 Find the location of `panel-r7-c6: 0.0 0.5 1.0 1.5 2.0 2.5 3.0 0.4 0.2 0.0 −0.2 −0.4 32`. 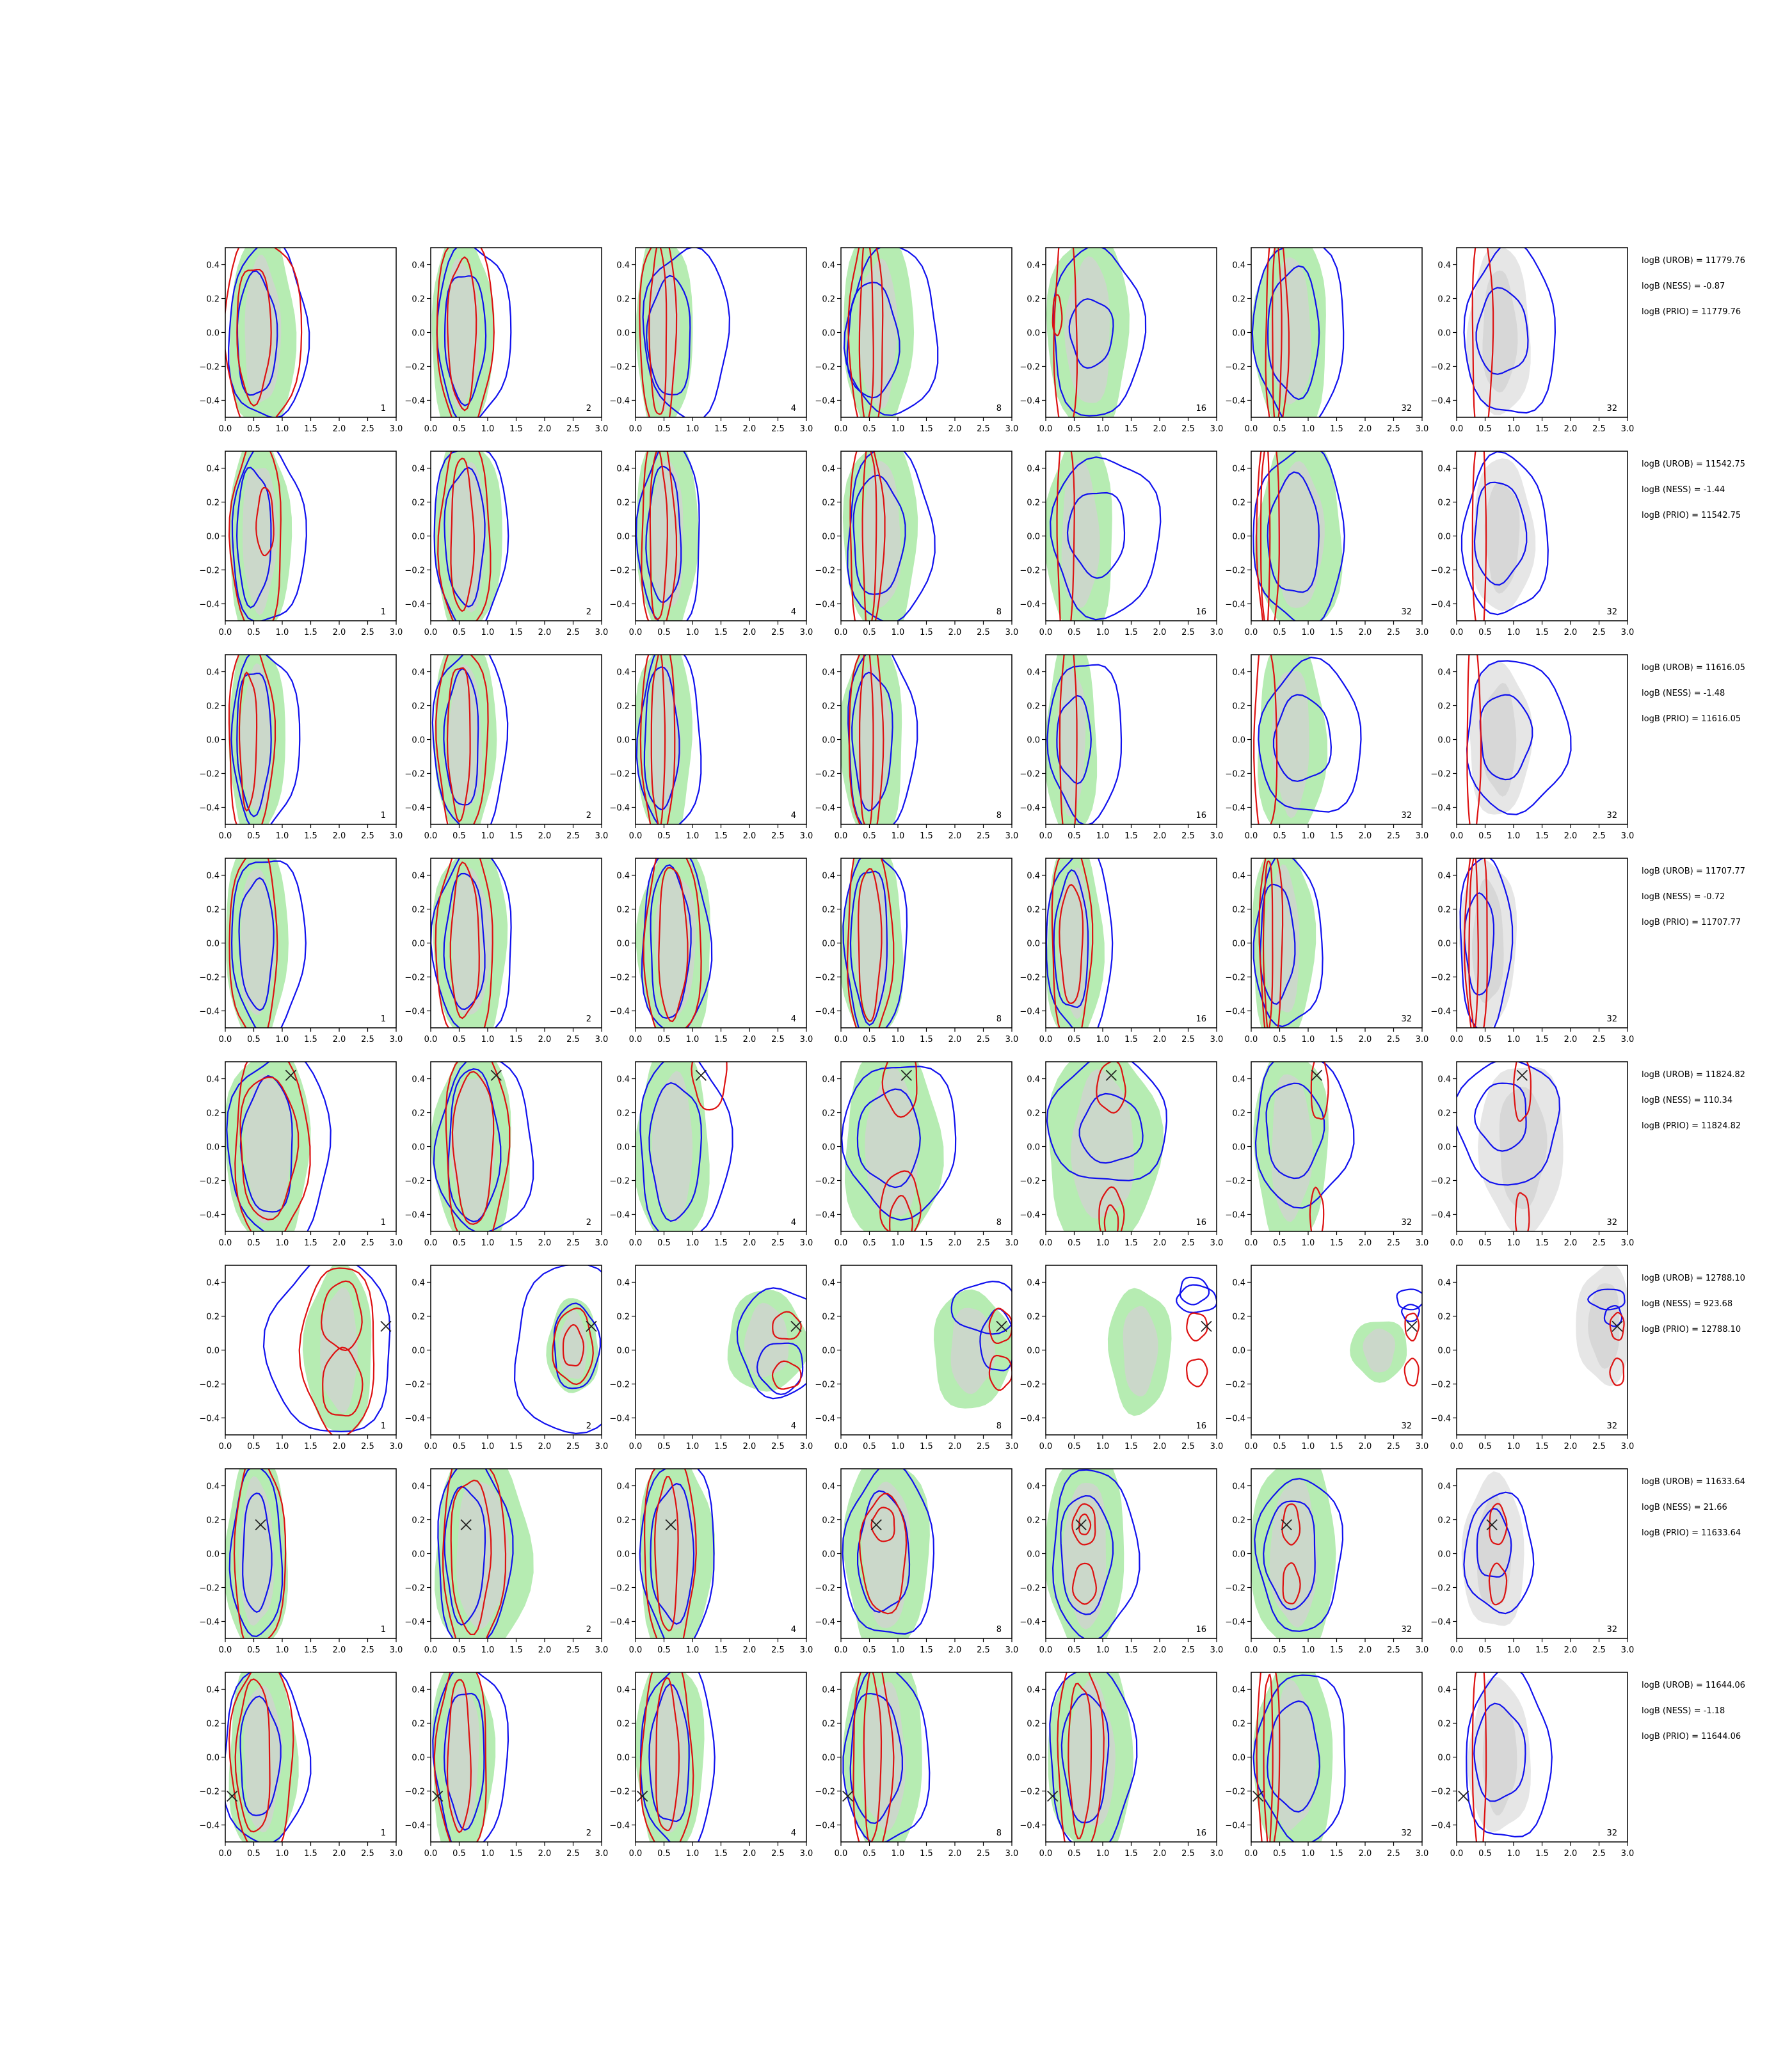

panel-r7-c6: 0.0 0.5 1.0 1.5 2.0 2.5 3.0 0.4 0.2 0.0 −0.2 −0.4 32 is located at coordinates (1326, 1561).